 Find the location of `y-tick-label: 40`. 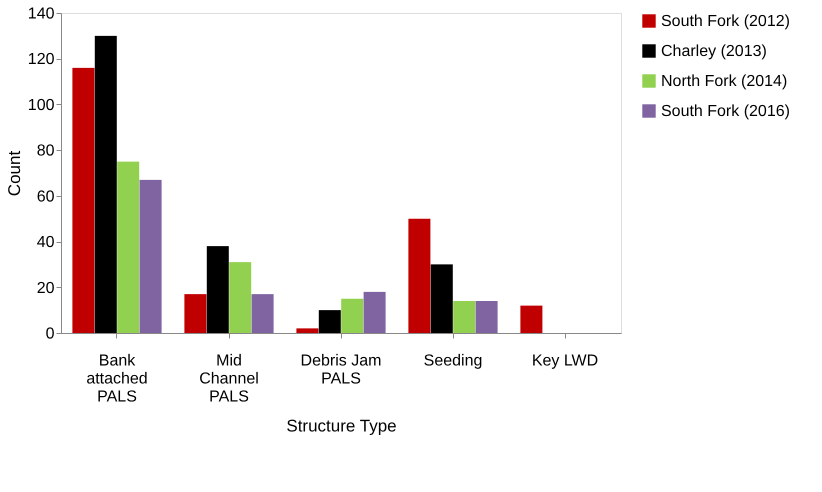

y-tick-label: 40 is located at coordinates (45, 243).